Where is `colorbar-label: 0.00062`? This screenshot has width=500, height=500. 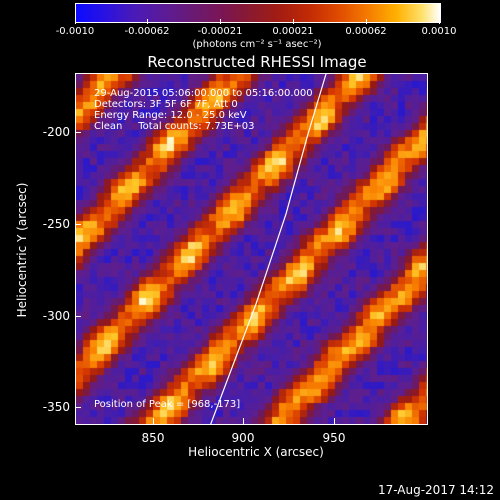
colorbar-label: 0.00062 is located at coordinates (366, 31).